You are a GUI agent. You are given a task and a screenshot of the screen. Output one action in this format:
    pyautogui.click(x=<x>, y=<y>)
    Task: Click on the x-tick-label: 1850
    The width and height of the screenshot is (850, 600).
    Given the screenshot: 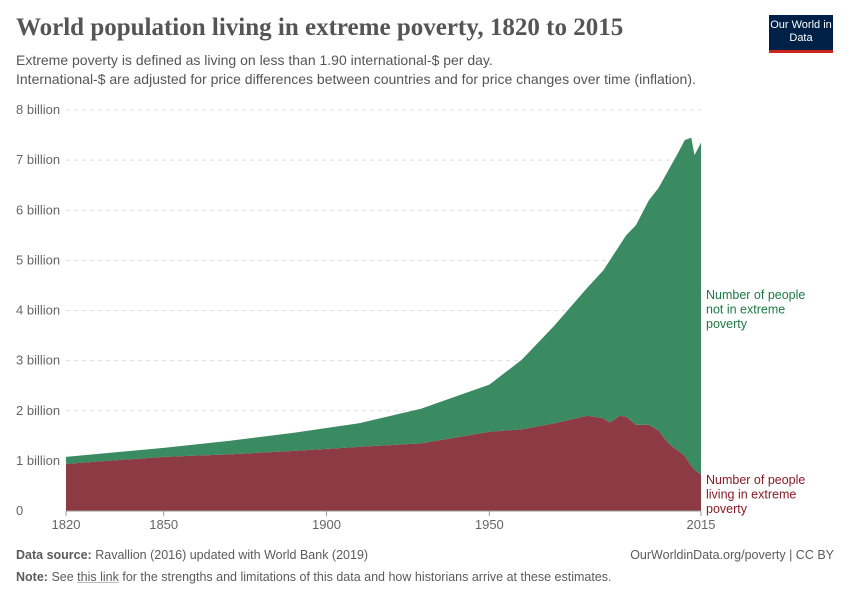 What is the action you would take?
    pyautogui.click(x=163, y=524)
    